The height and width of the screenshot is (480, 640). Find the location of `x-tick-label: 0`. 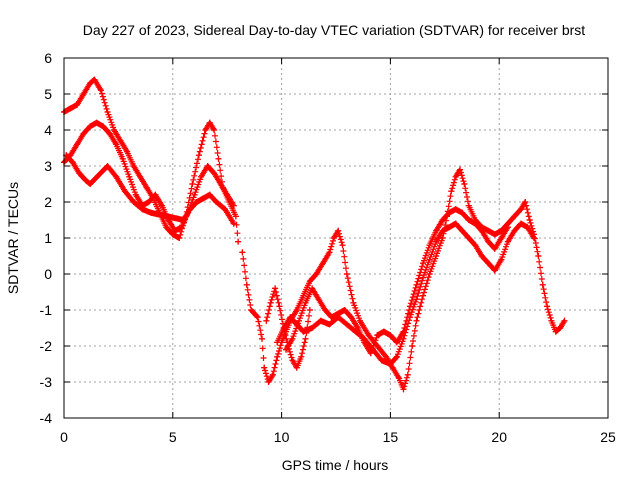

x-tick-label: 0 is located at coordinates (64, 437).